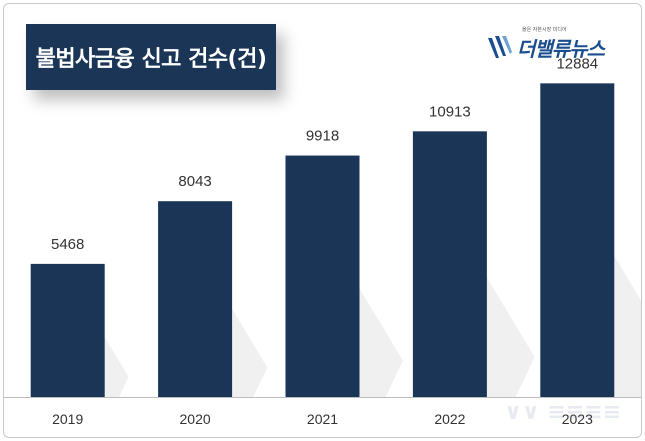 This screenshot has height=441, width=645. What do you see at coordinates (151, 59) in the screenshot?
I see `chart-title: 불법사금융 신고 건수(건)` at bounding box center [151, 59].